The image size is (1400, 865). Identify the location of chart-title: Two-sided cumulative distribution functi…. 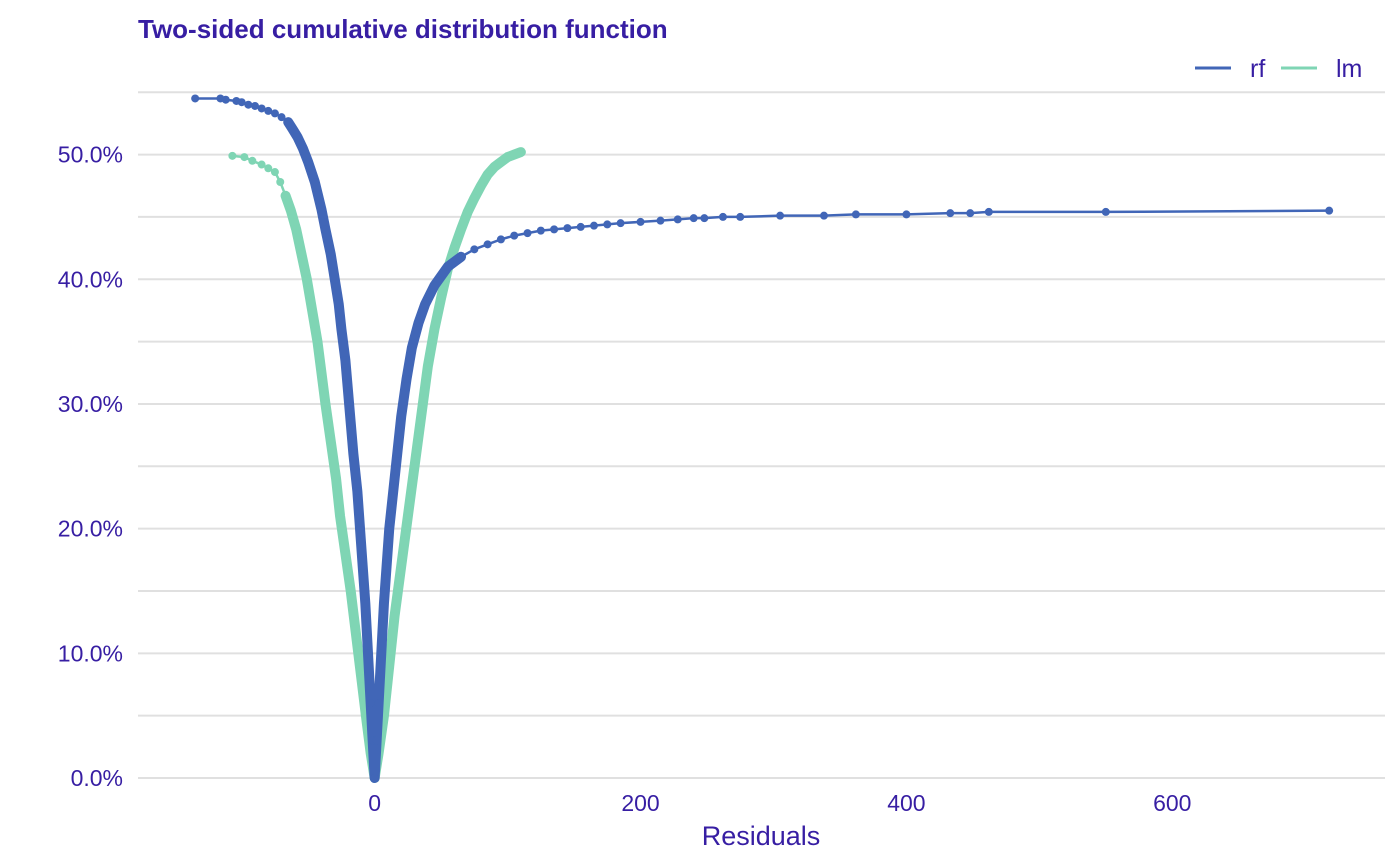
(403, 29).